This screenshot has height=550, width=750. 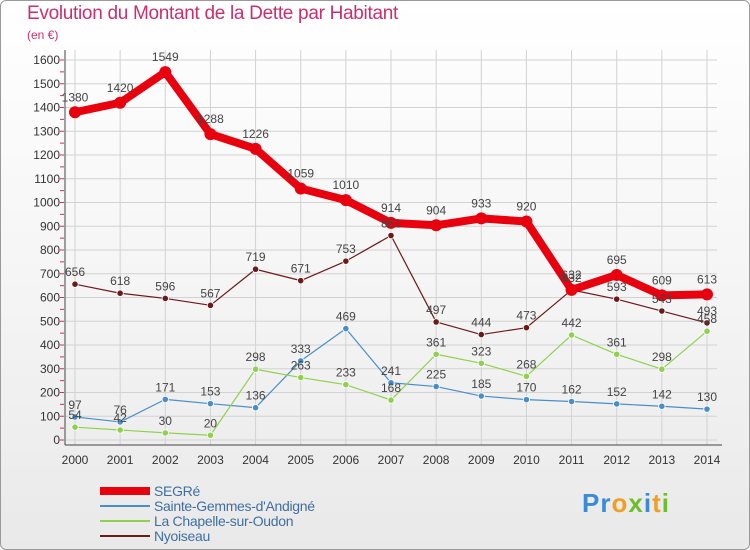 What do you see at coordinates (481, 384) in the screenshot?
I see `data-label: 185` at bounding box center [481, 384].